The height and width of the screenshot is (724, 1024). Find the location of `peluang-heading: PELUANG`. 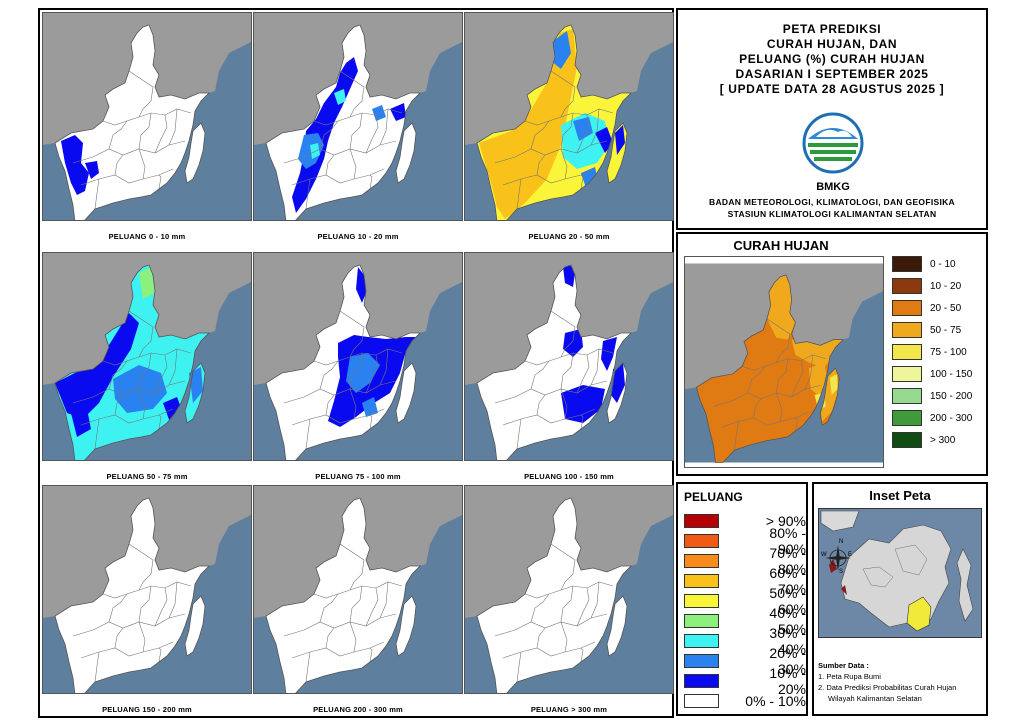

peluang-heading: PELUANG is located at coordinates (713, 497).